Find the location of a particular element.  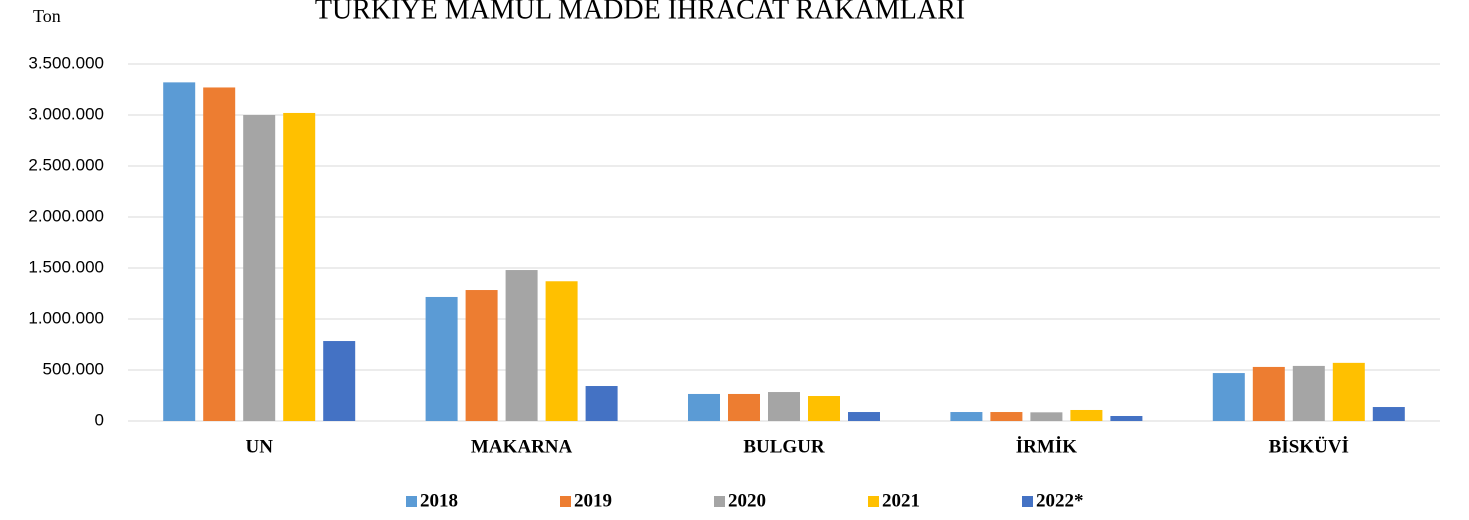

y-tick-label: 1.000.000 is located at coordinates (66, 317).